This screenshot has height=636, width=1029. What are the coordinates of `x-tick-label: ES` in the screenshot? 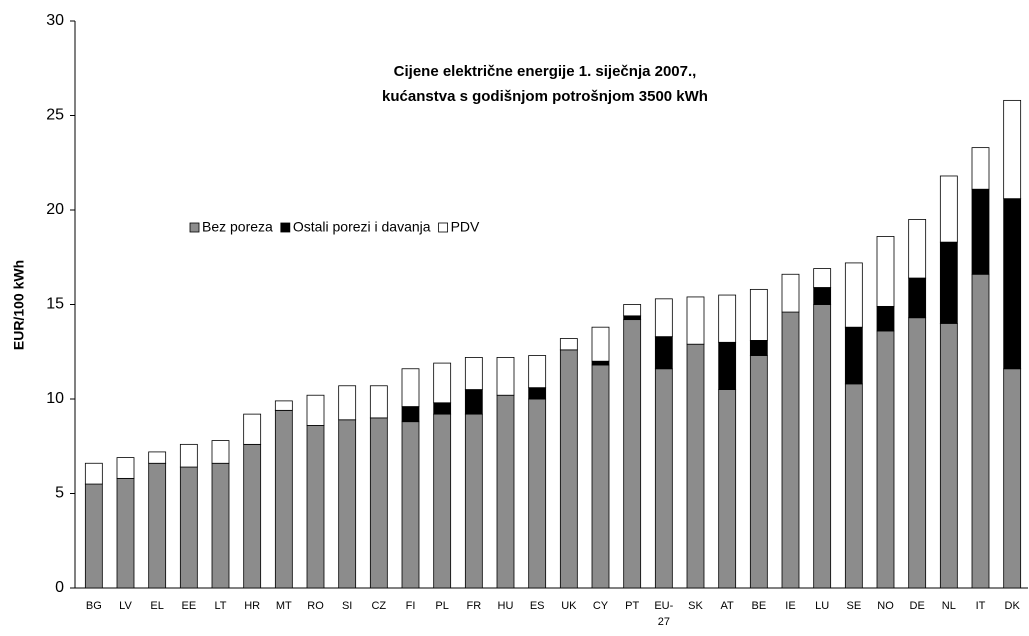 It's located at (537, 606).